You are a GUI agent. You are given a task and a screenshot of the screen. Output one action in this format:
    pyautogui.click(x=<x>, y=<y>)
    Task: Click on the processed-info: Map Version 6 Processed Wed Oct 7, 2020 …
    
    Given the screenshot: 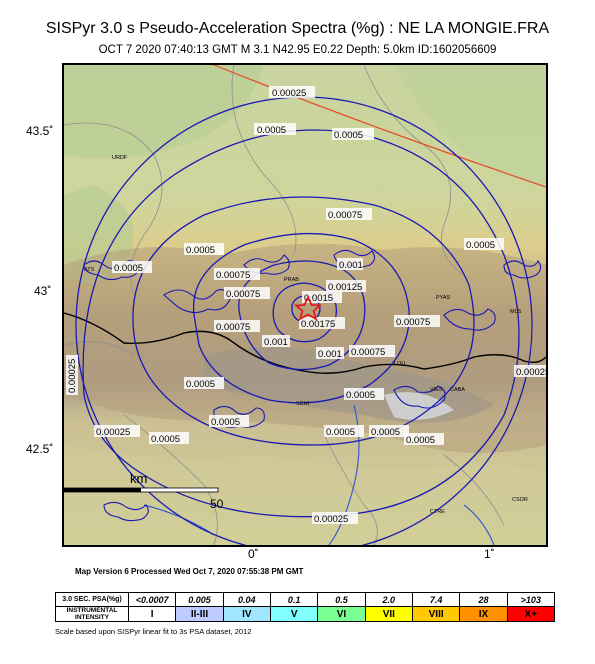 What is the action you would take?
    pyautogui.click(x=189, y=571)
    